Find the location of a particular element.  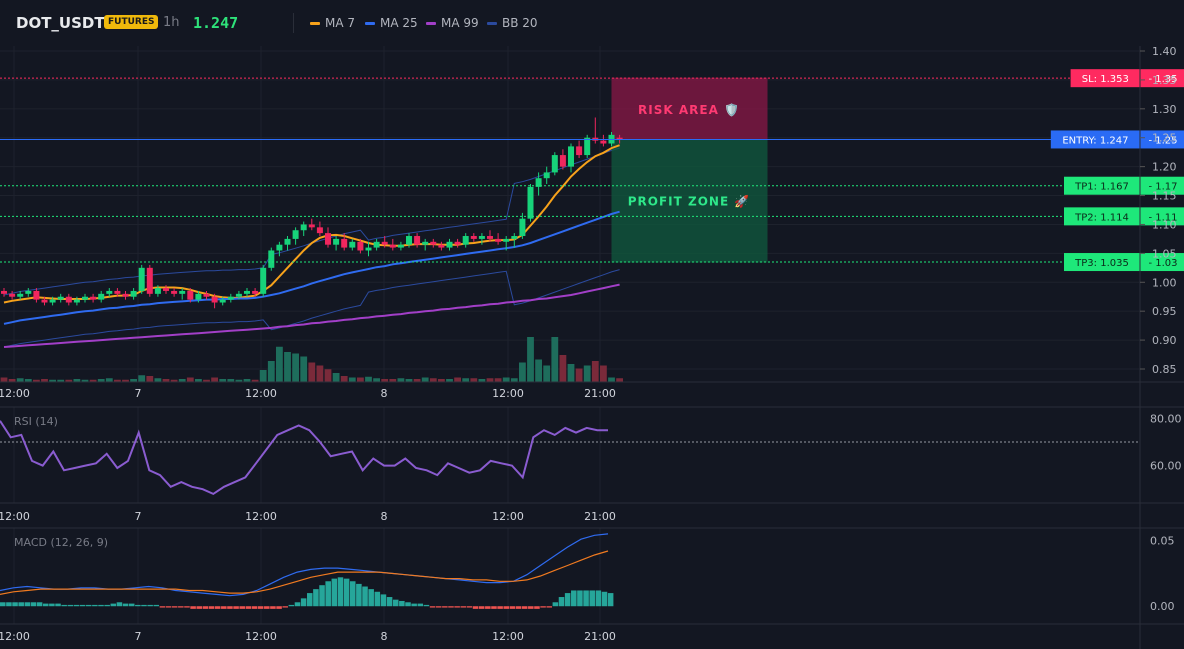

risk-zone is located at coordinates (689, 108).